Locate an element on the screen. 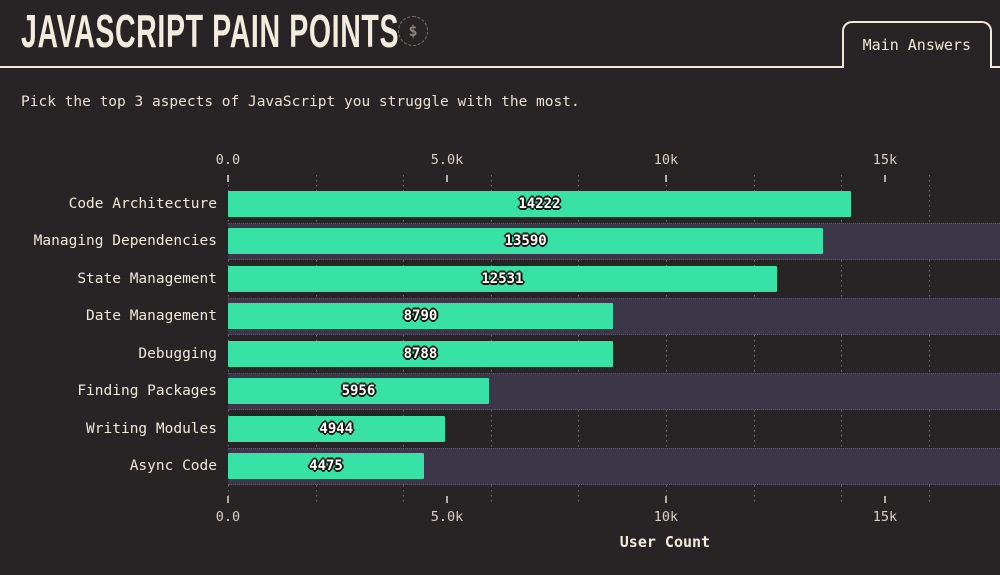 The height and width of the screenshot is (575, 1000). page-title-text: JAVASCRIPT PAIN POINTS is located at coordinates (210, 31).